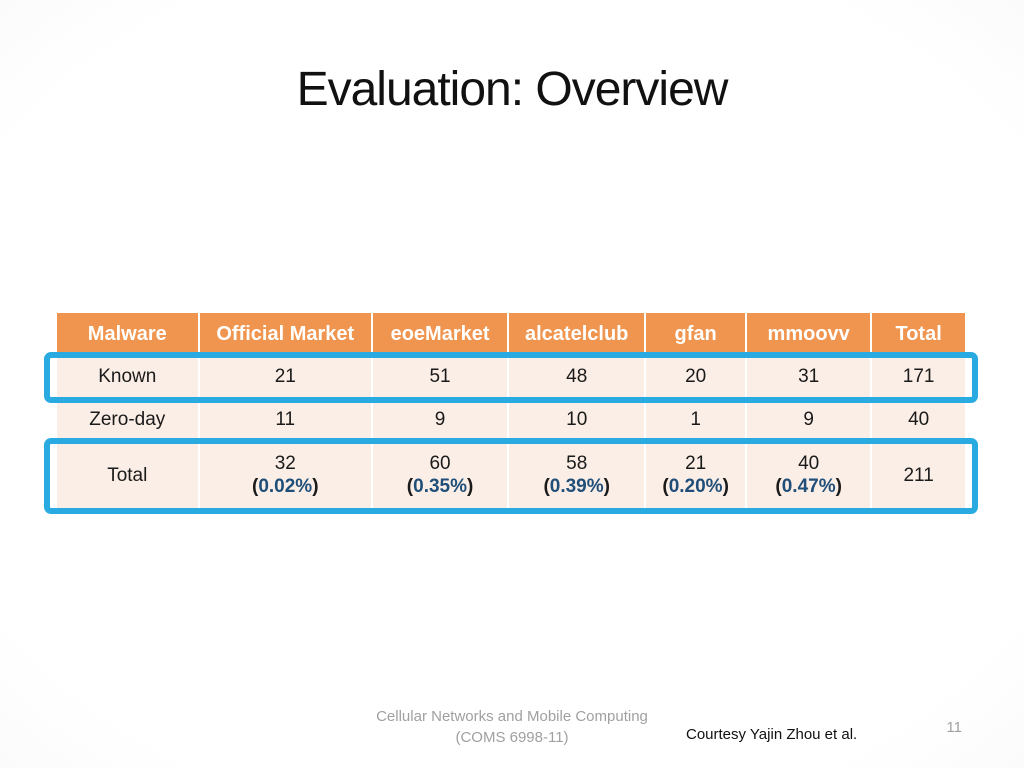  What do you see at coordinates (128, 476) in the screenshot?
I see `row-label: Total` at bounding box center [128, 476].